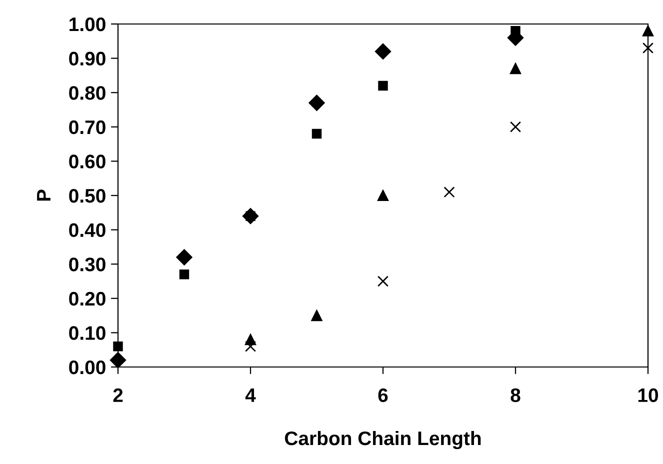 The width and height of the screenshot is (663, 464). Describe the element at coordinates (87, 127) in the screenshot. I see `y-tick-label: 0.70` at that location.